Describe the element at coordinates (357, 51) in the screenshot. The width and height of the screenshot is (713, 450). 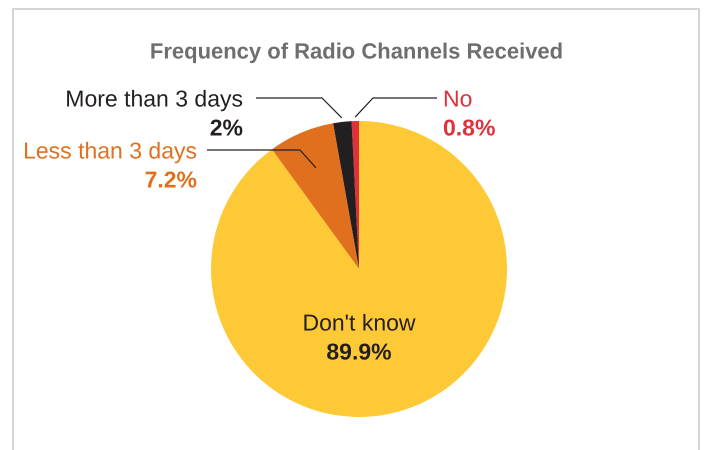
I see `chart-title: Frequency of Radio Channels Received` at that location.